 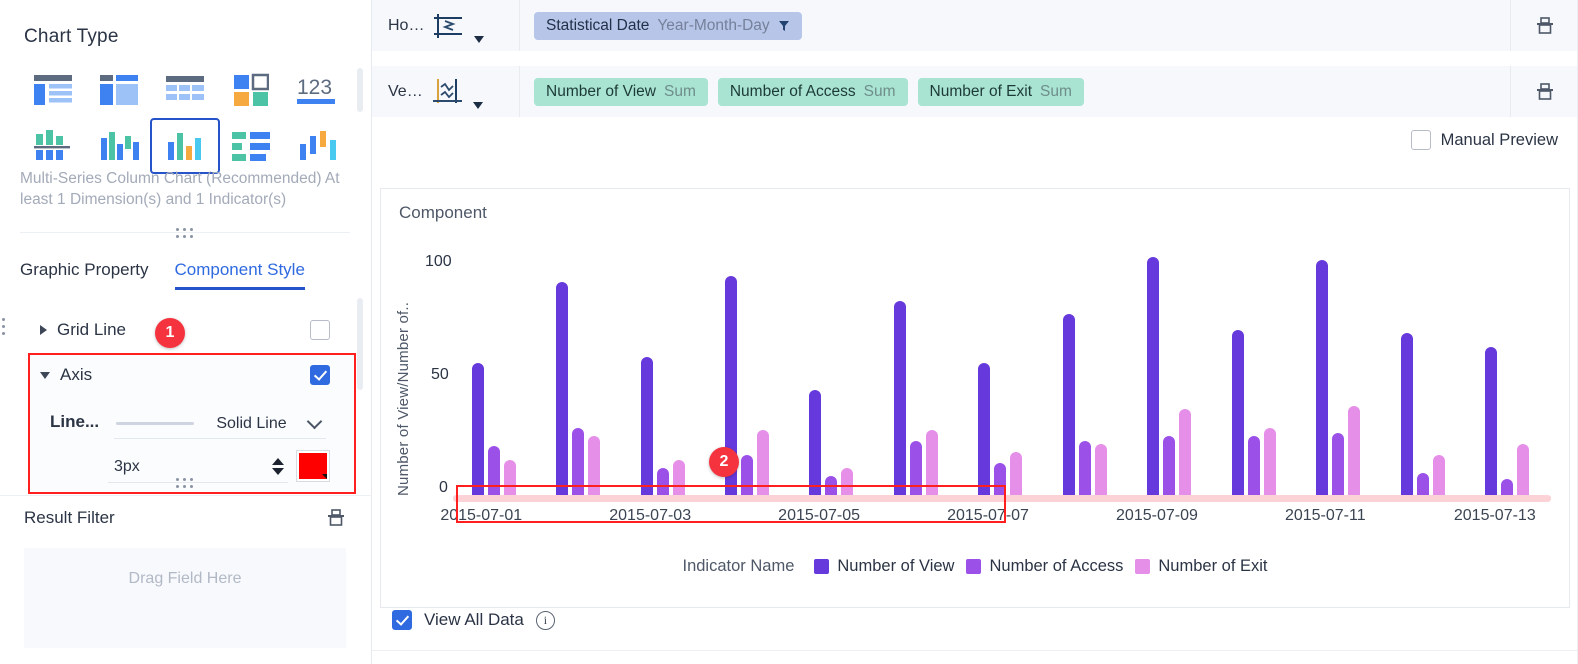 What do you see at coordinates (3, 326) in the screenshot?
I see `panel-drag-dots` at bounding box center [3, 326].